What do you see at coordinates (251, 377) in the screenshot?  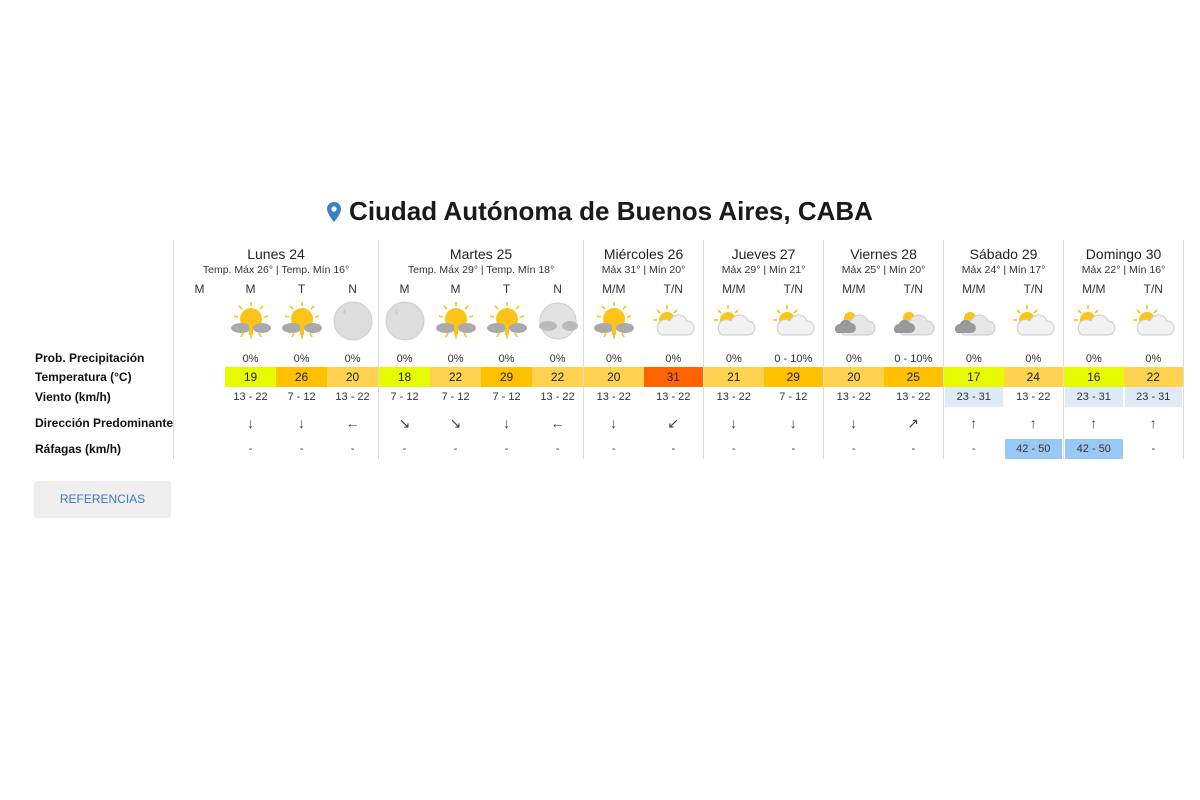 I see `temp-value: 19` at bounding box center [251, 377].